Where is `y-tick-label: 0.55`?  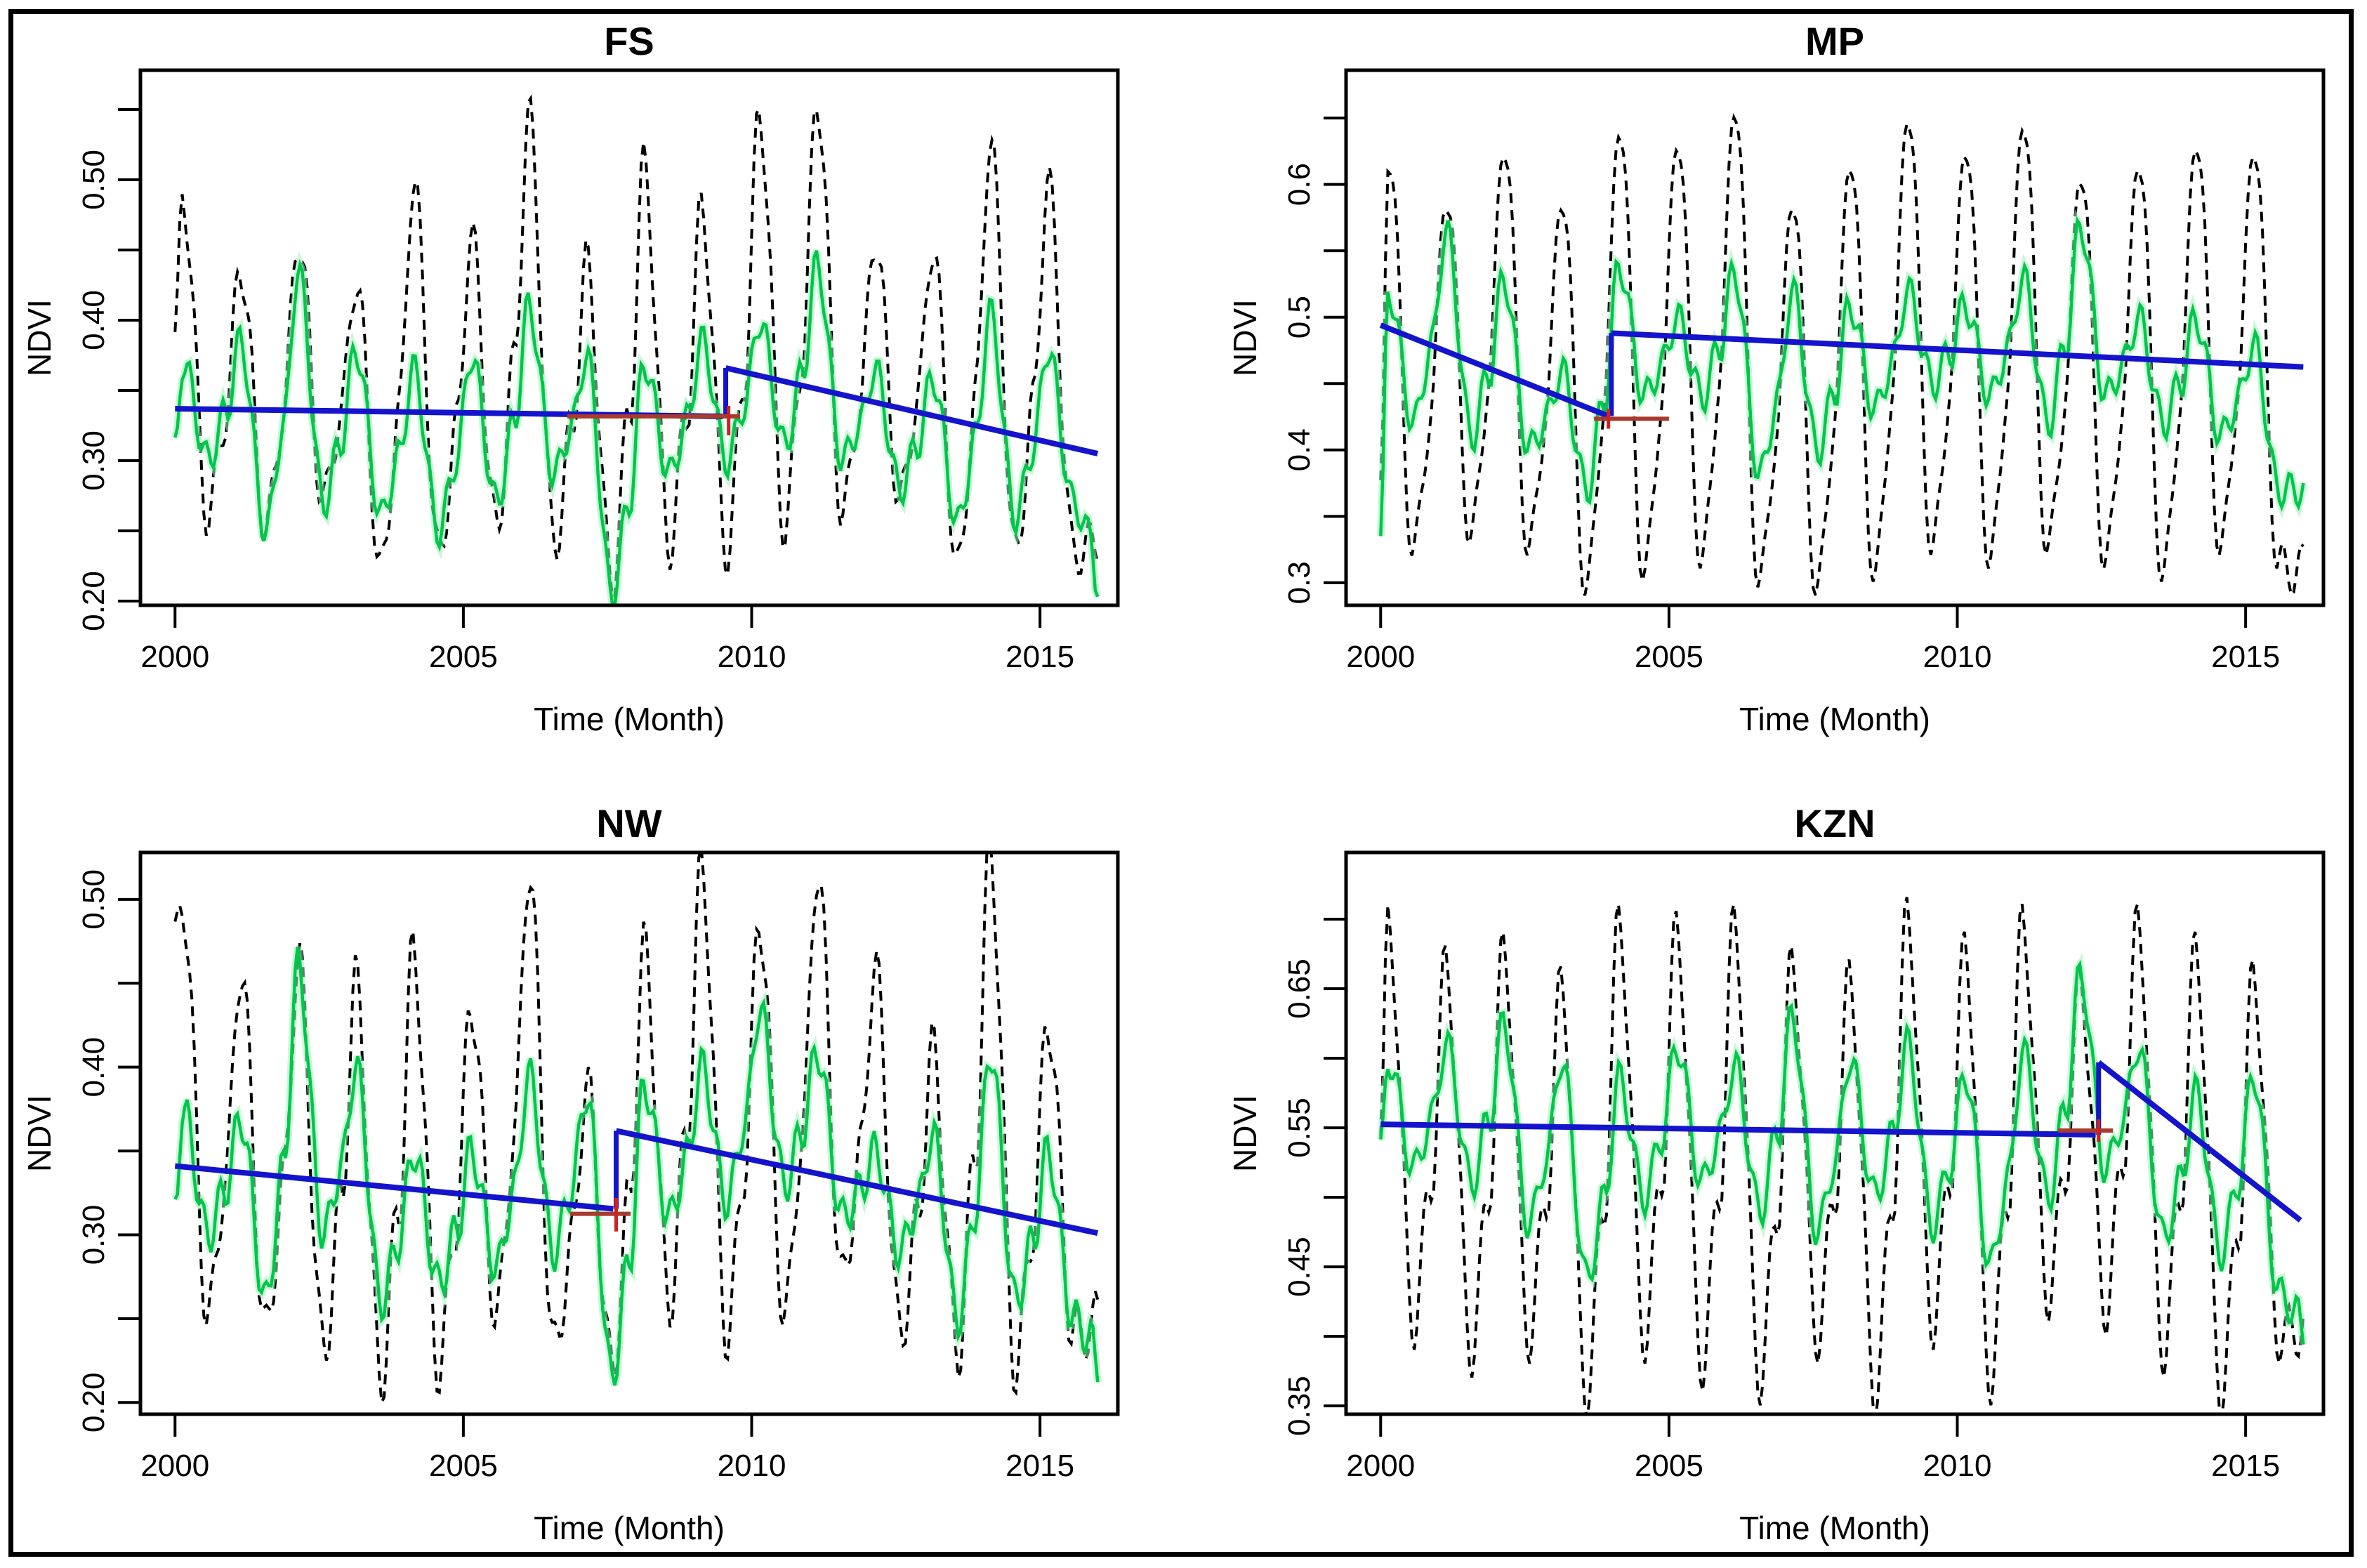 y-tick-label: 0.55 is located at coordinates (1299, 1128).